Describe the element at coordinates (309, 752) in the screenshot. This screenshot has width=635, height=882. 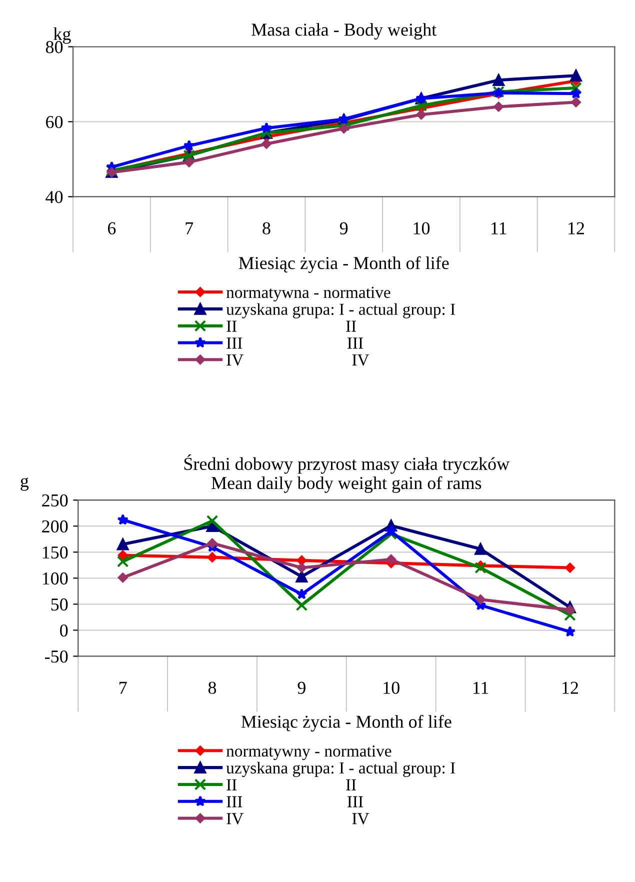
I see `legend-label: normatywny - normative` at that location.